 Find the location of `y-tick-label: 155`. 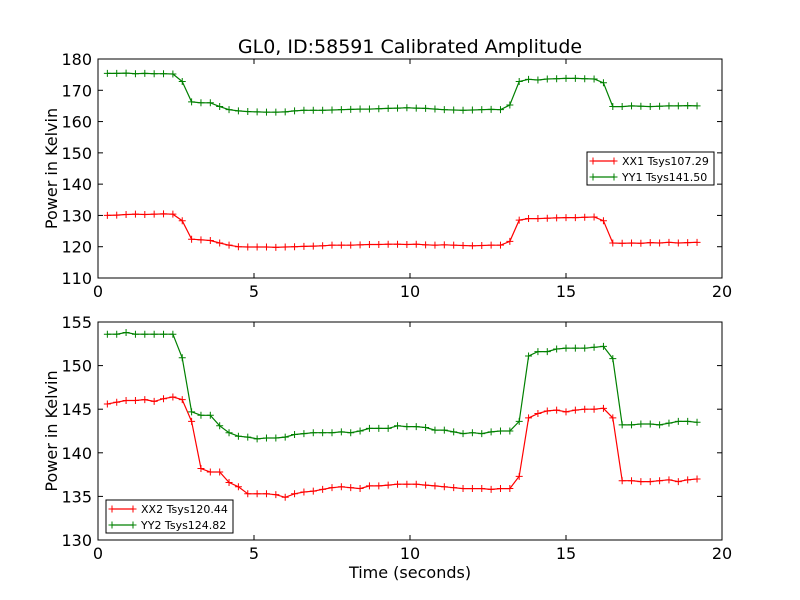

y-tick-label: 155 is located at coordinates (76, 322).